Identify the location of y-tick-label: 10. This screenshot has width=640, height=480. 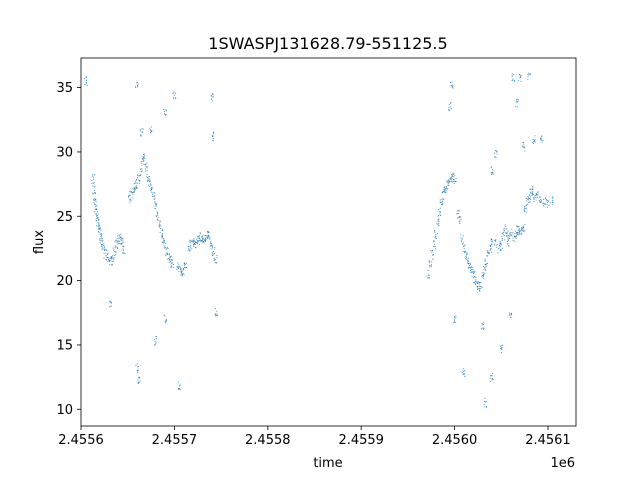
(64, 410).